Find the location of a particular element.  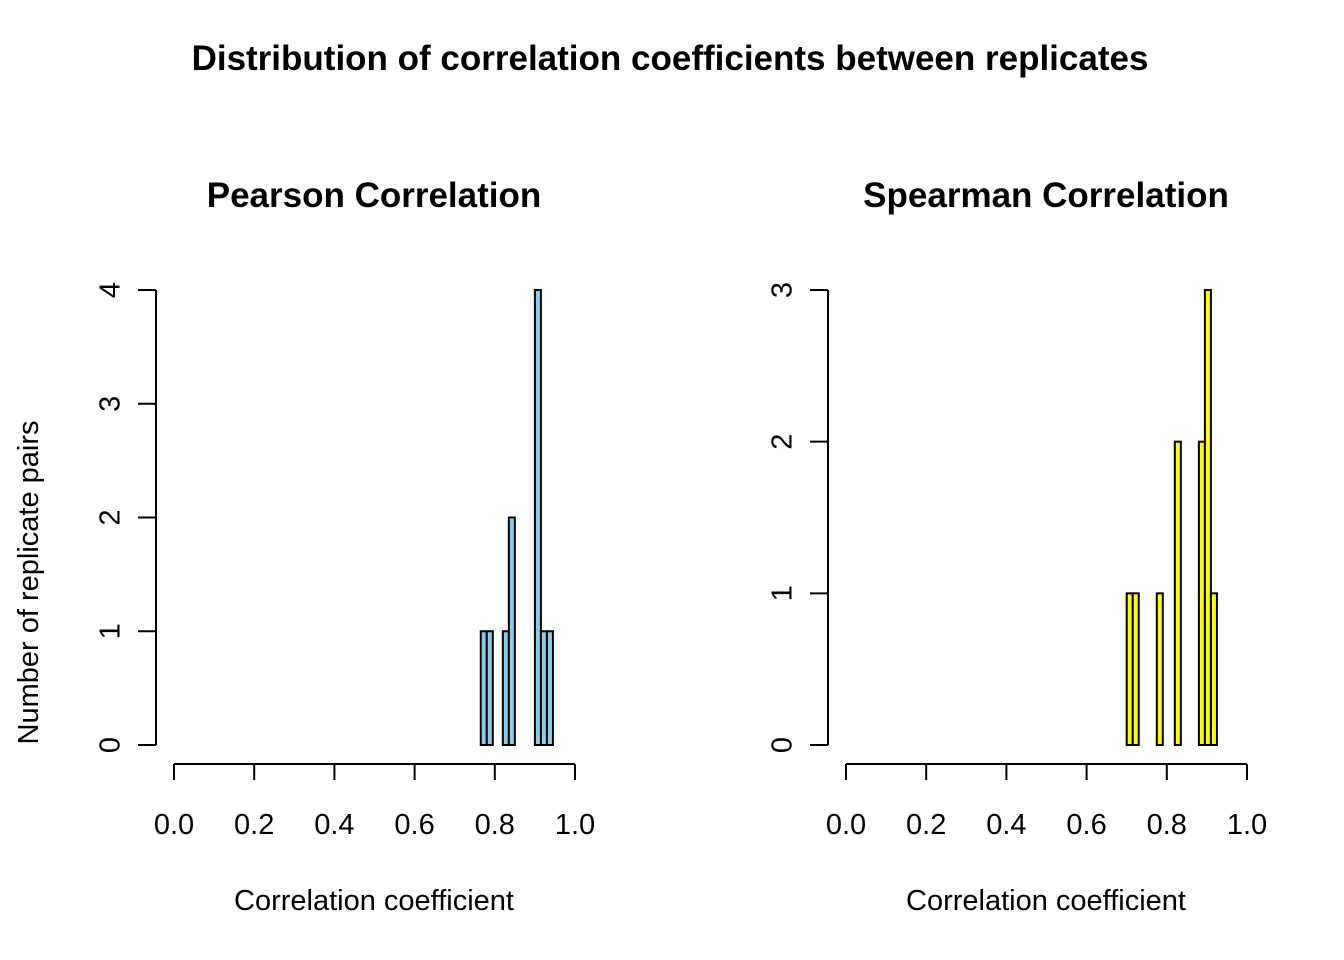

panel-title: Pearson Correlation is located at coordinates (374, 195).